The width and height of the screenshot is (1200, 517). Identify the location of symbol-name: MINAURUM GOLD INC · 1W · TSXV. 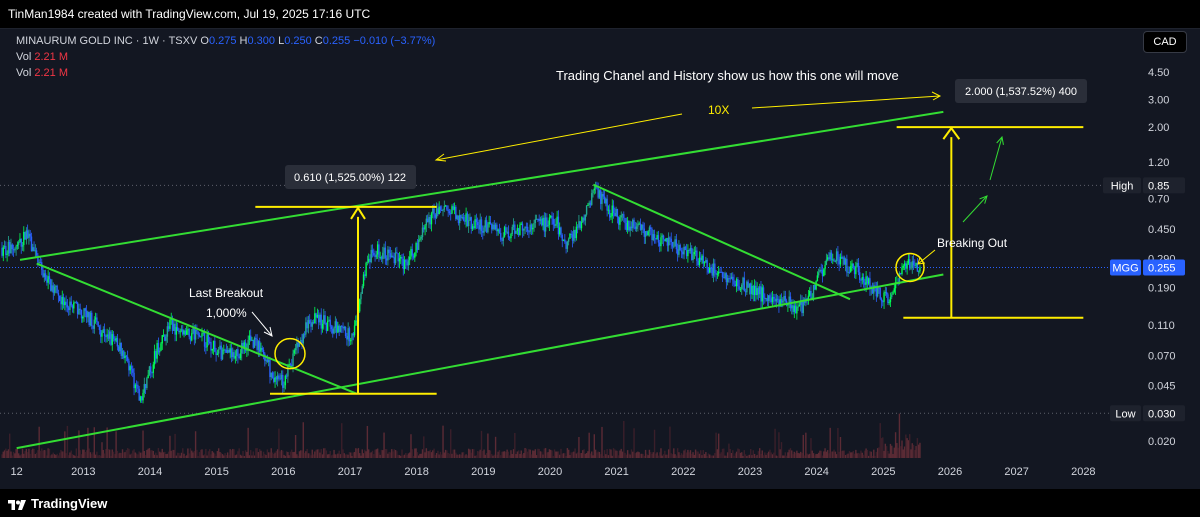
(107, 41).